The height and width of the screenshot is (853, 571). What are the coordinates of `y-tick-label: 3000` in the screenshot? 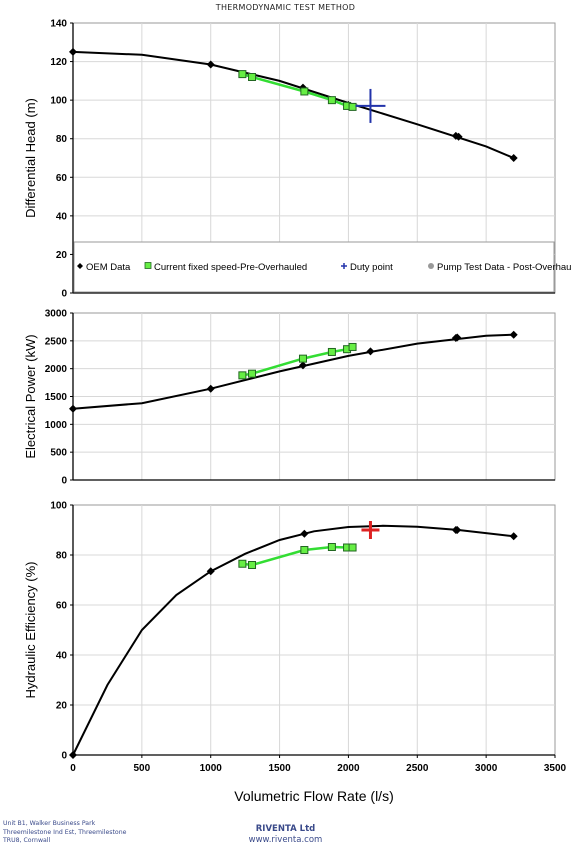 It's located at (56, 314).